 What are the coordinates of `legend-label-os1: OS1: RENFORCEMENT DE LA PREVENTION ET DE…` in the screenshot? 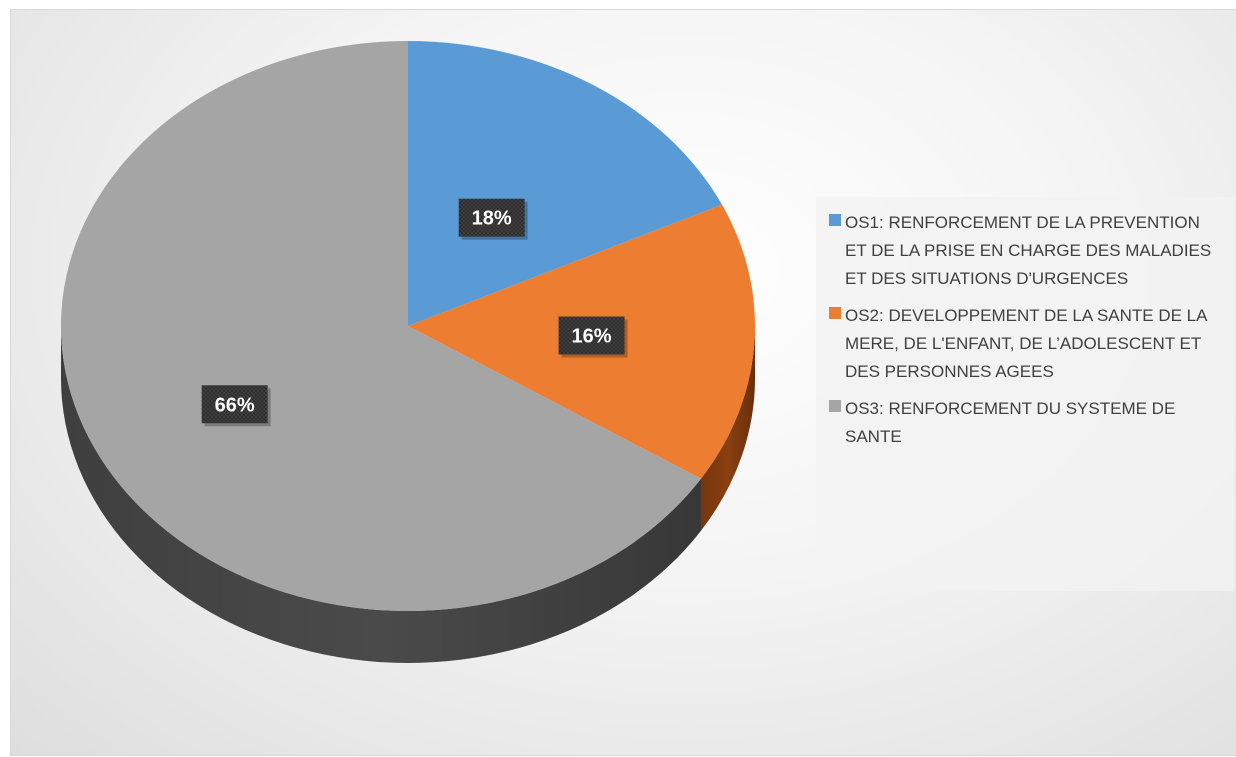 It's located at (1028, 250).